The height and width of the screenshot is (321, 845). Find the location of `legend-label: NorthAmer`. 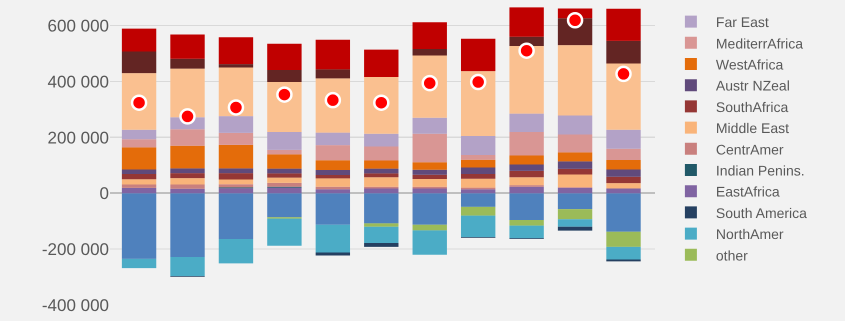

legend-label: NorthAmer is located at coordinates (750, 234).